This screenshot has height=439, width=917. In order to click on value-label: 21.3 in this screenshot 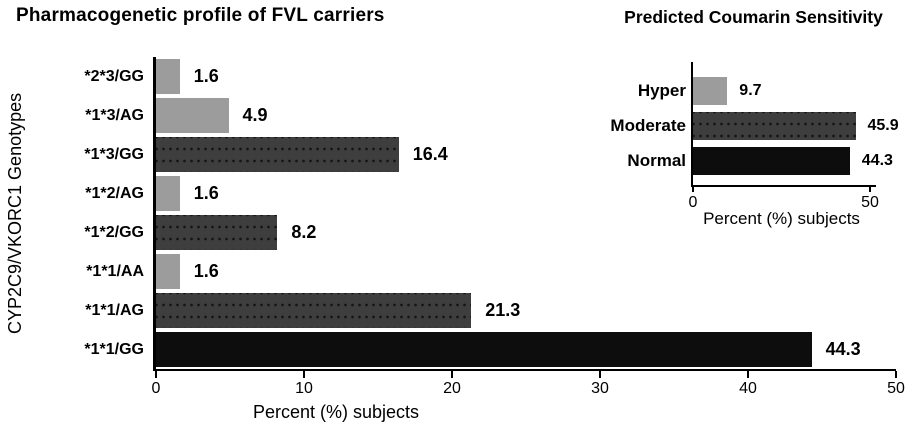, I will do `click(503, 310)`.